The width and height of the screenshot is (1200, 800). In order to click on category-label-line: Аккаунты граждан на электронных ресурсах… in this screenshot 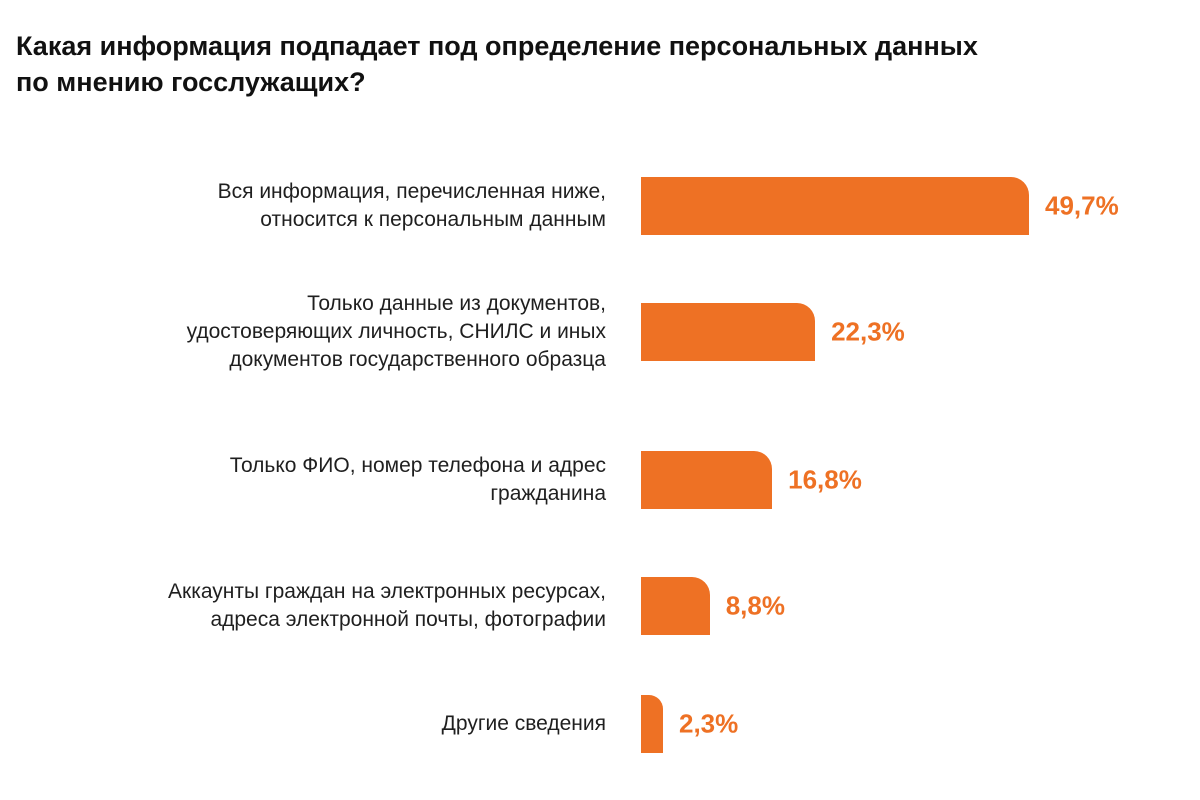, I will do `click(387, 591)`.